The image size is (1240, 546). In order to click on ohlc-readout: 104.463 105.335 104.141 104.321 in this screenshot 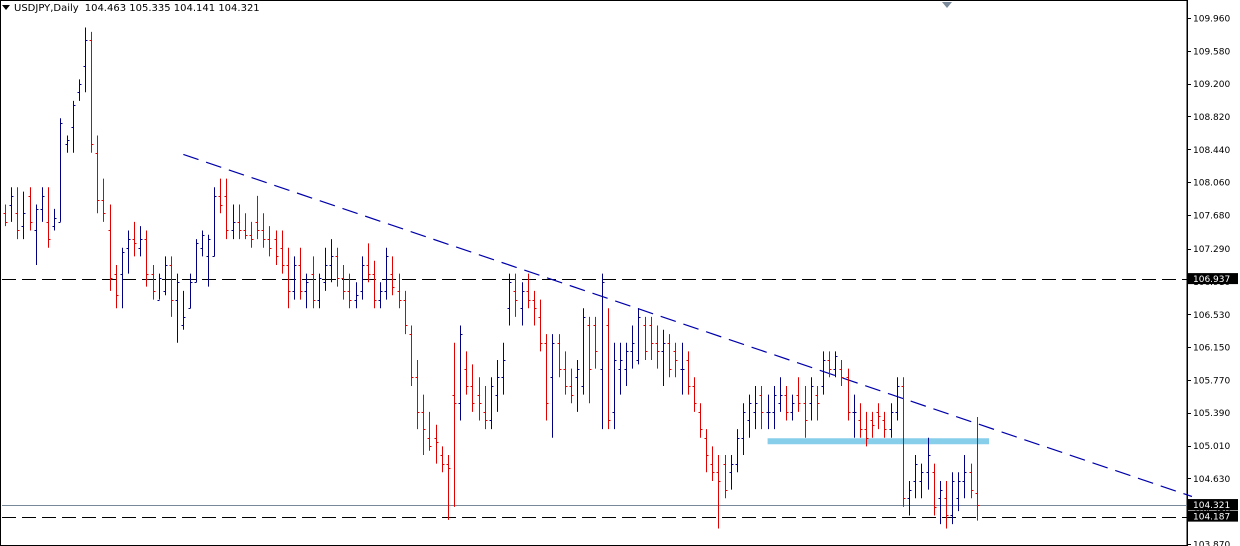, I will do `click(172, 8)`.